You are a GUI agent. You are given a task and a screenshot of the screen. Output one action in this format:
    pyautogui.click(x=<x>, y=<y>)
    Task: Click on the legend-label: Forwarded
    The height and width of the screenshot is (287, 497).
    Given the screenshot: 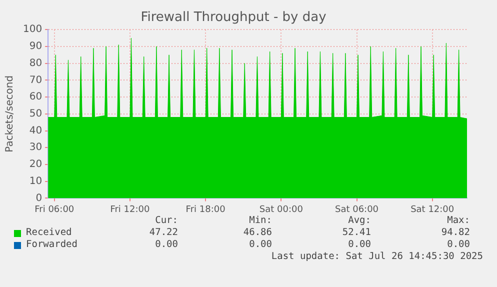 What is the action you would take?
    pyautogui.click(x=52, y=244)
    